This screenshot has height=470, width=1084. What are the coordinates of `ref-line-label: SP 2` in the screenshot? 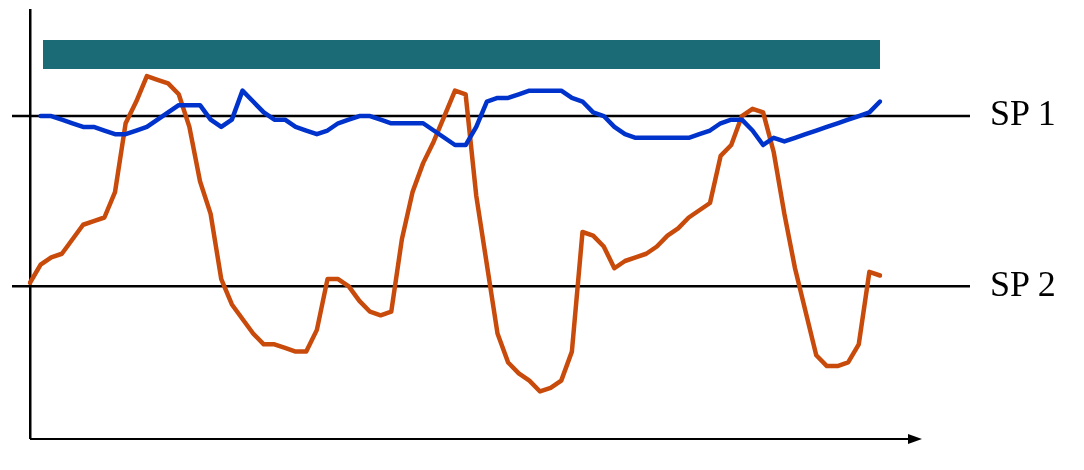 It's located at (1023, 283).